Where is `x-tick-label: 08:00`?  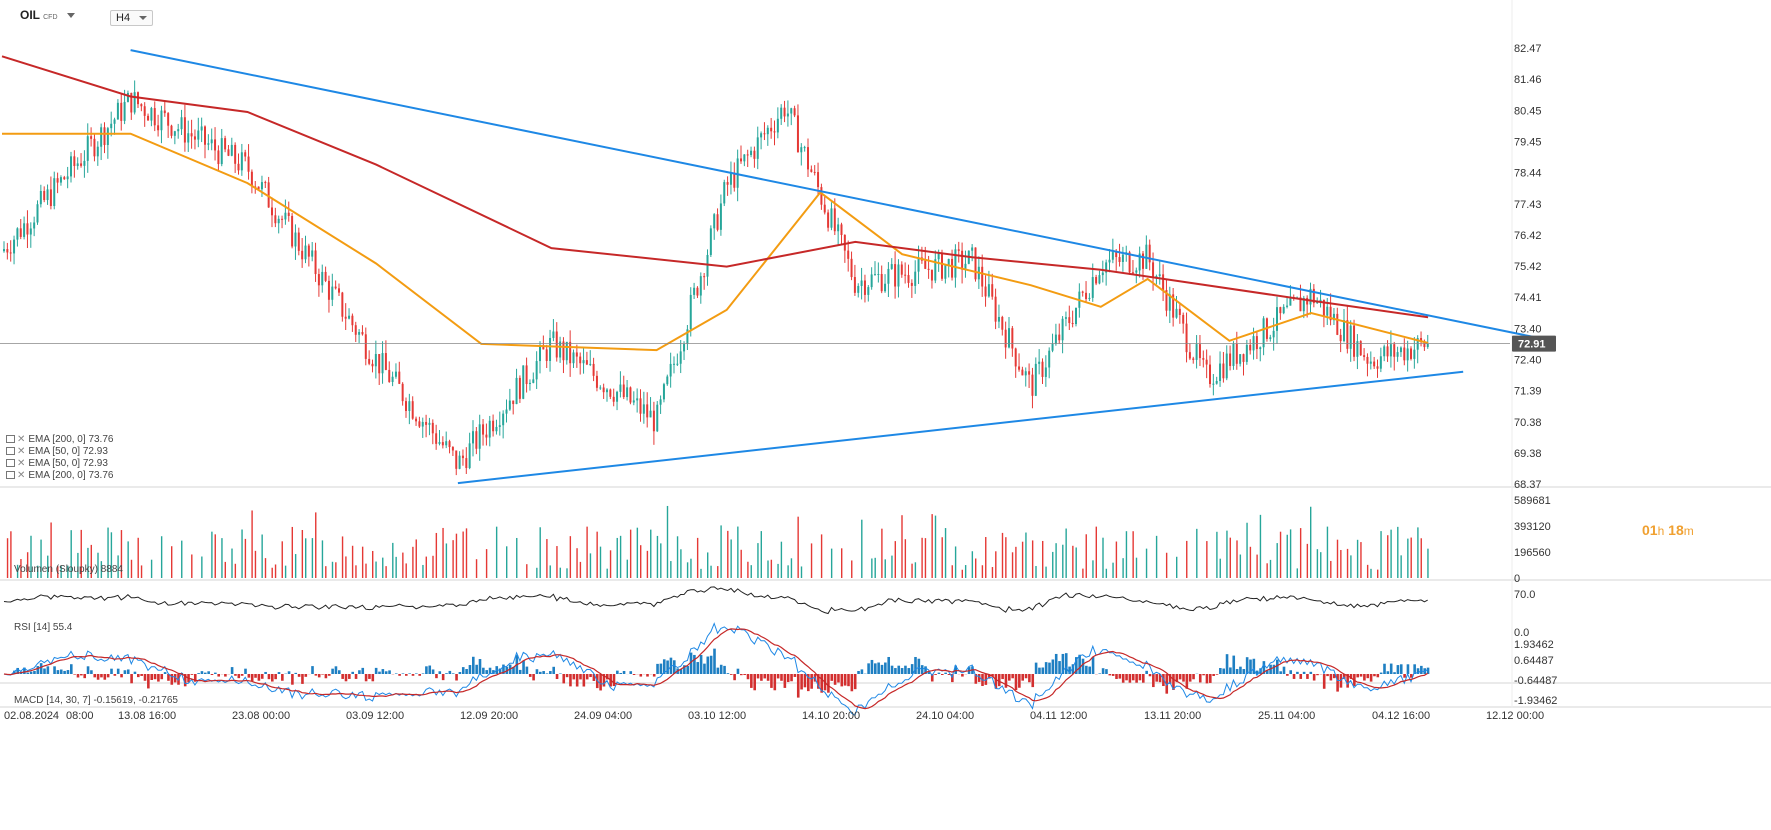
x-tick-label: 08:00 is located at coordinates (80, 716).